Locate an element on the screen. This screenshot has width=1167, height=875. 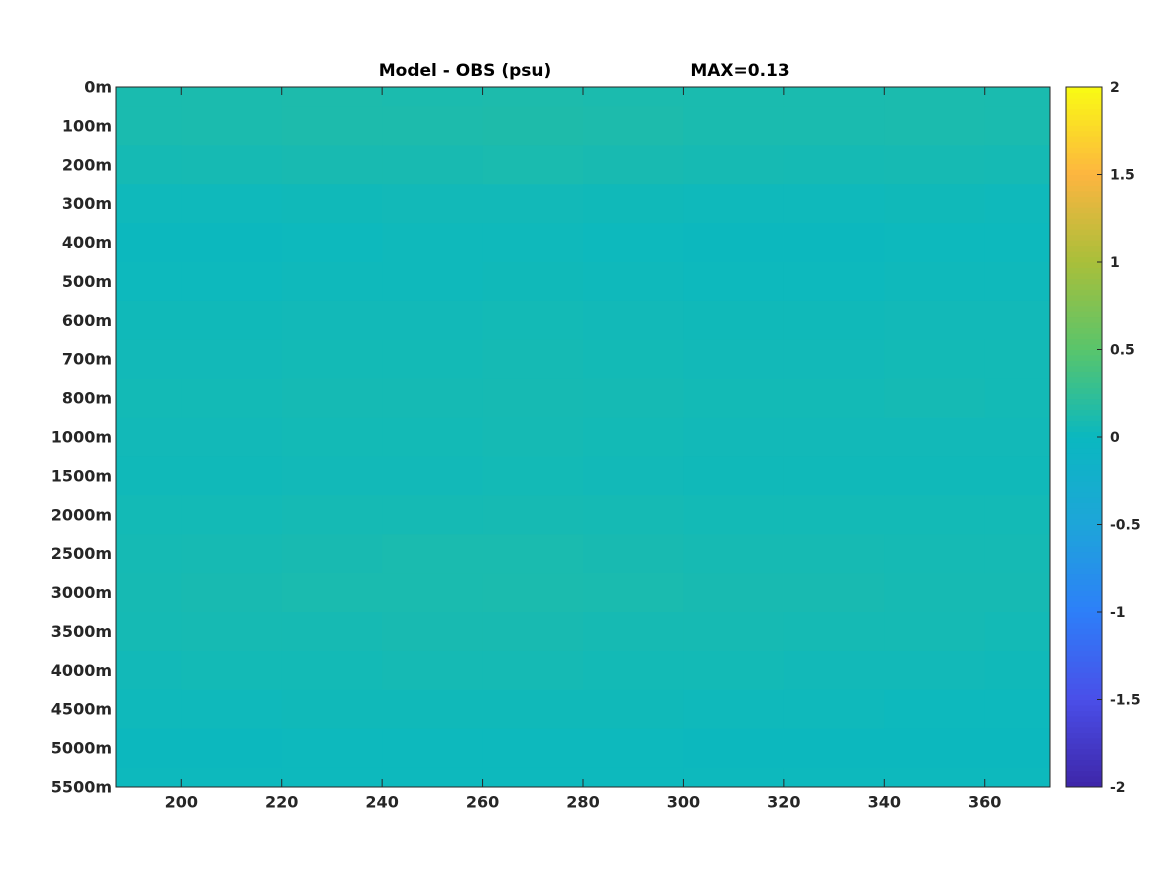
colorbar-tick-label: 0.5 is located at coordinates (1122, 351).